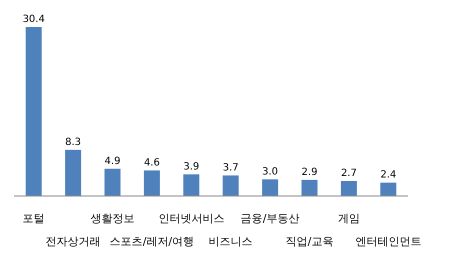 The height and width of the screenshot is (261, 457). I want to click on data-label: 2.4, so click(388, 175).